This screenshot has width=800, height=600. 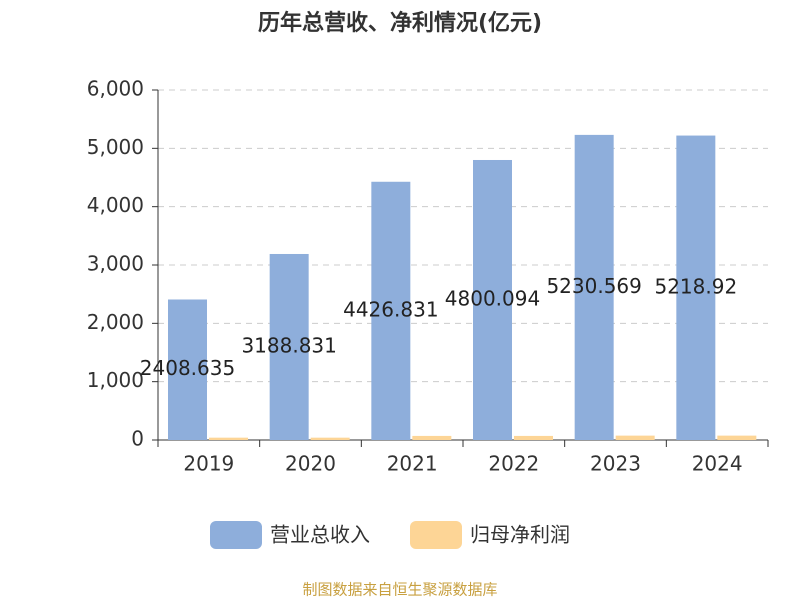 What do you see at coordinates (513, 464) in the screenshot?
I see `x-tick-label: 2022` at bounding box center [513, 464].